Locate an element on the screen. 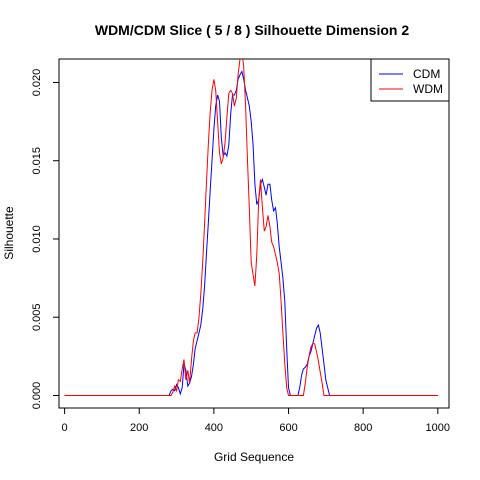 The height and width of the screenshot is (480, 480). x-tick-label: 800 is located at coordinates (363, 428).